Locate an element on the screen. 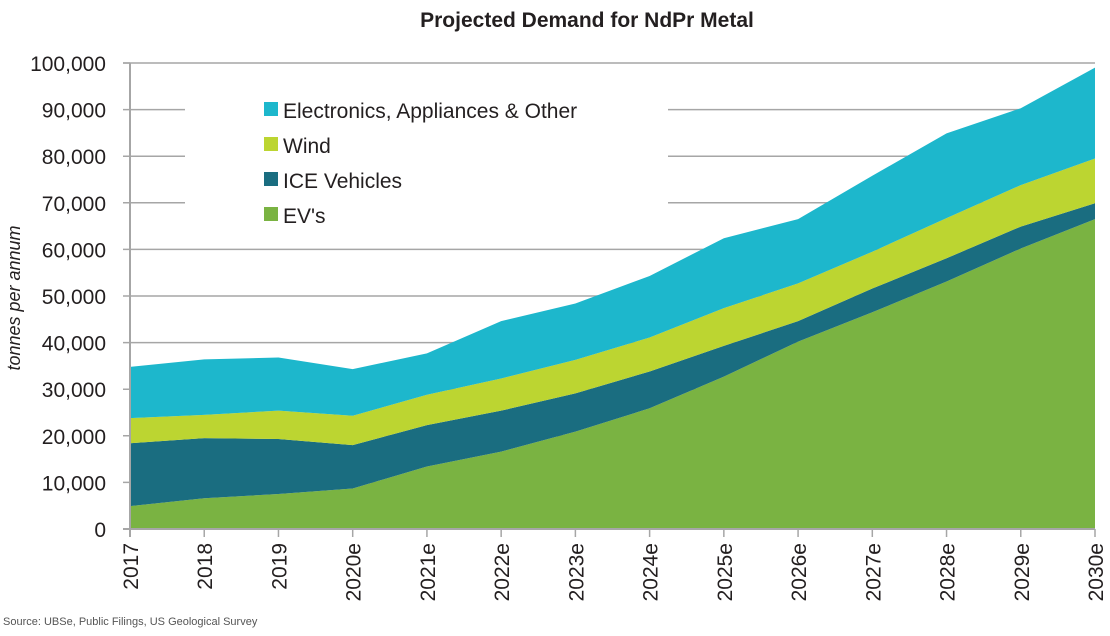 The image size is (1110, 636). legend-swatch-electronics-appliances-other is located at coordinates (271, 109).